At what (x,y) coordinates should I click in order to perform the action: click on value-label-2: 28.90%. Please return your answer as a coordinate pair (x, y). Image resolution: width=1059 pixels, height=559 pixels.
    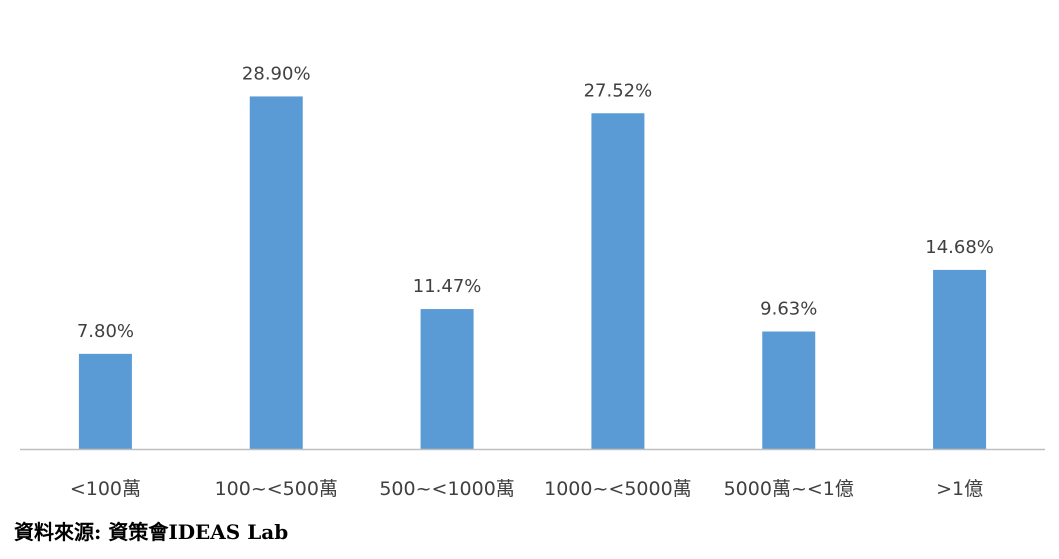
    Looking at the image, I should click on (276, 73).